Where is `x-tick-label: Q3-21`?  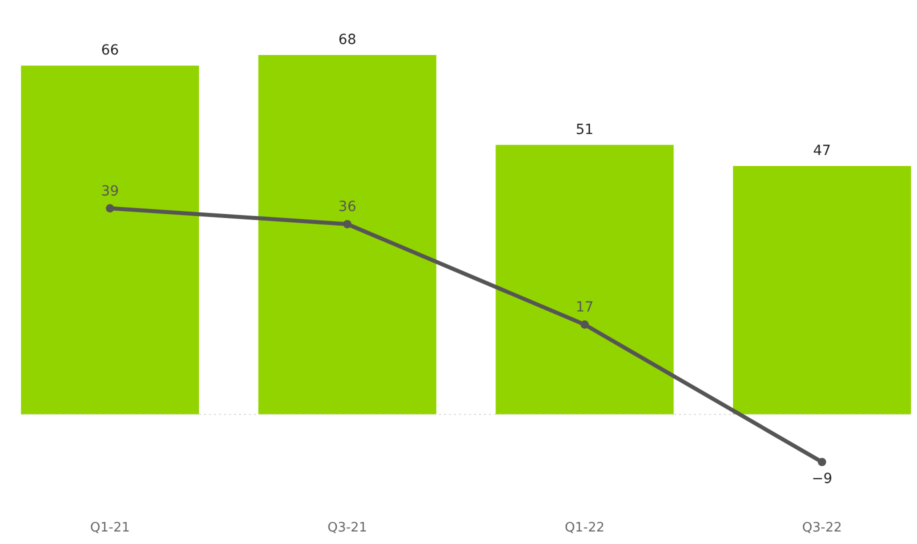 x-tick-label: Q3-21 is located at coordinates (347, 528).